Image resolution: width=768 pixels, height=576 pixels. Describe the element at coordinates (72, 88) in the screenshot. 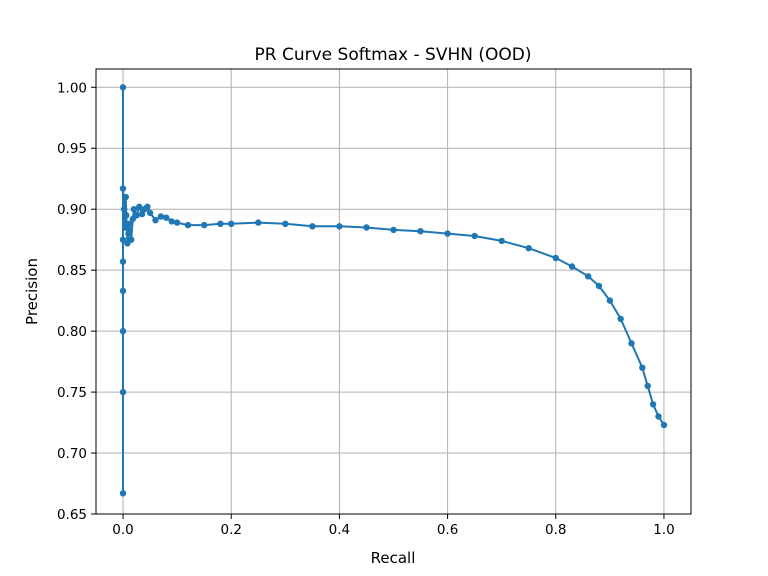

I see `y-tick-label: 1.00` at that location.